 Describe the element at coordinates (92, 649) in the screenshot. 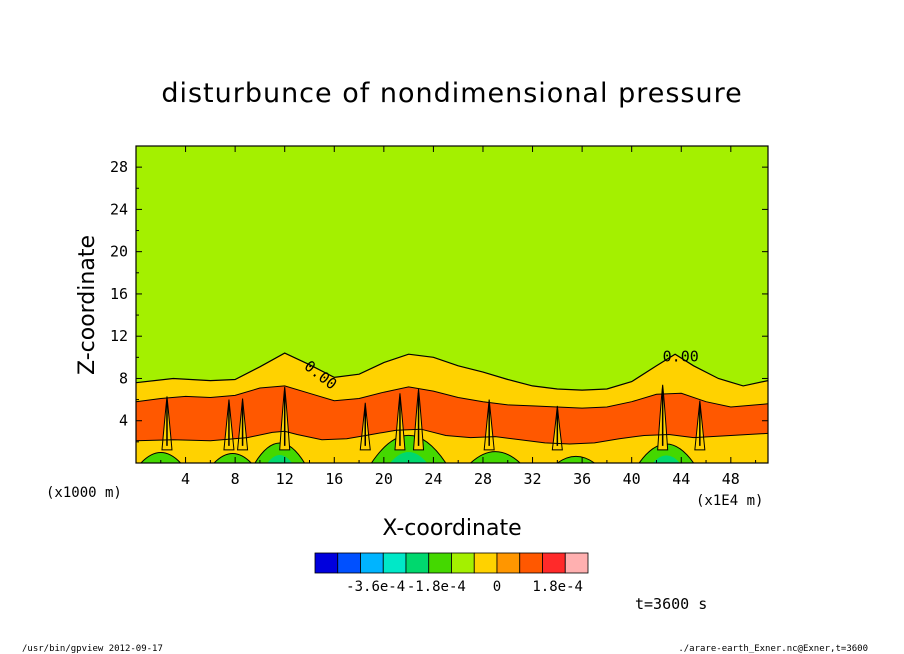

I see `footer-left: /usr/bin/gpview 2012-09-17` at that location.